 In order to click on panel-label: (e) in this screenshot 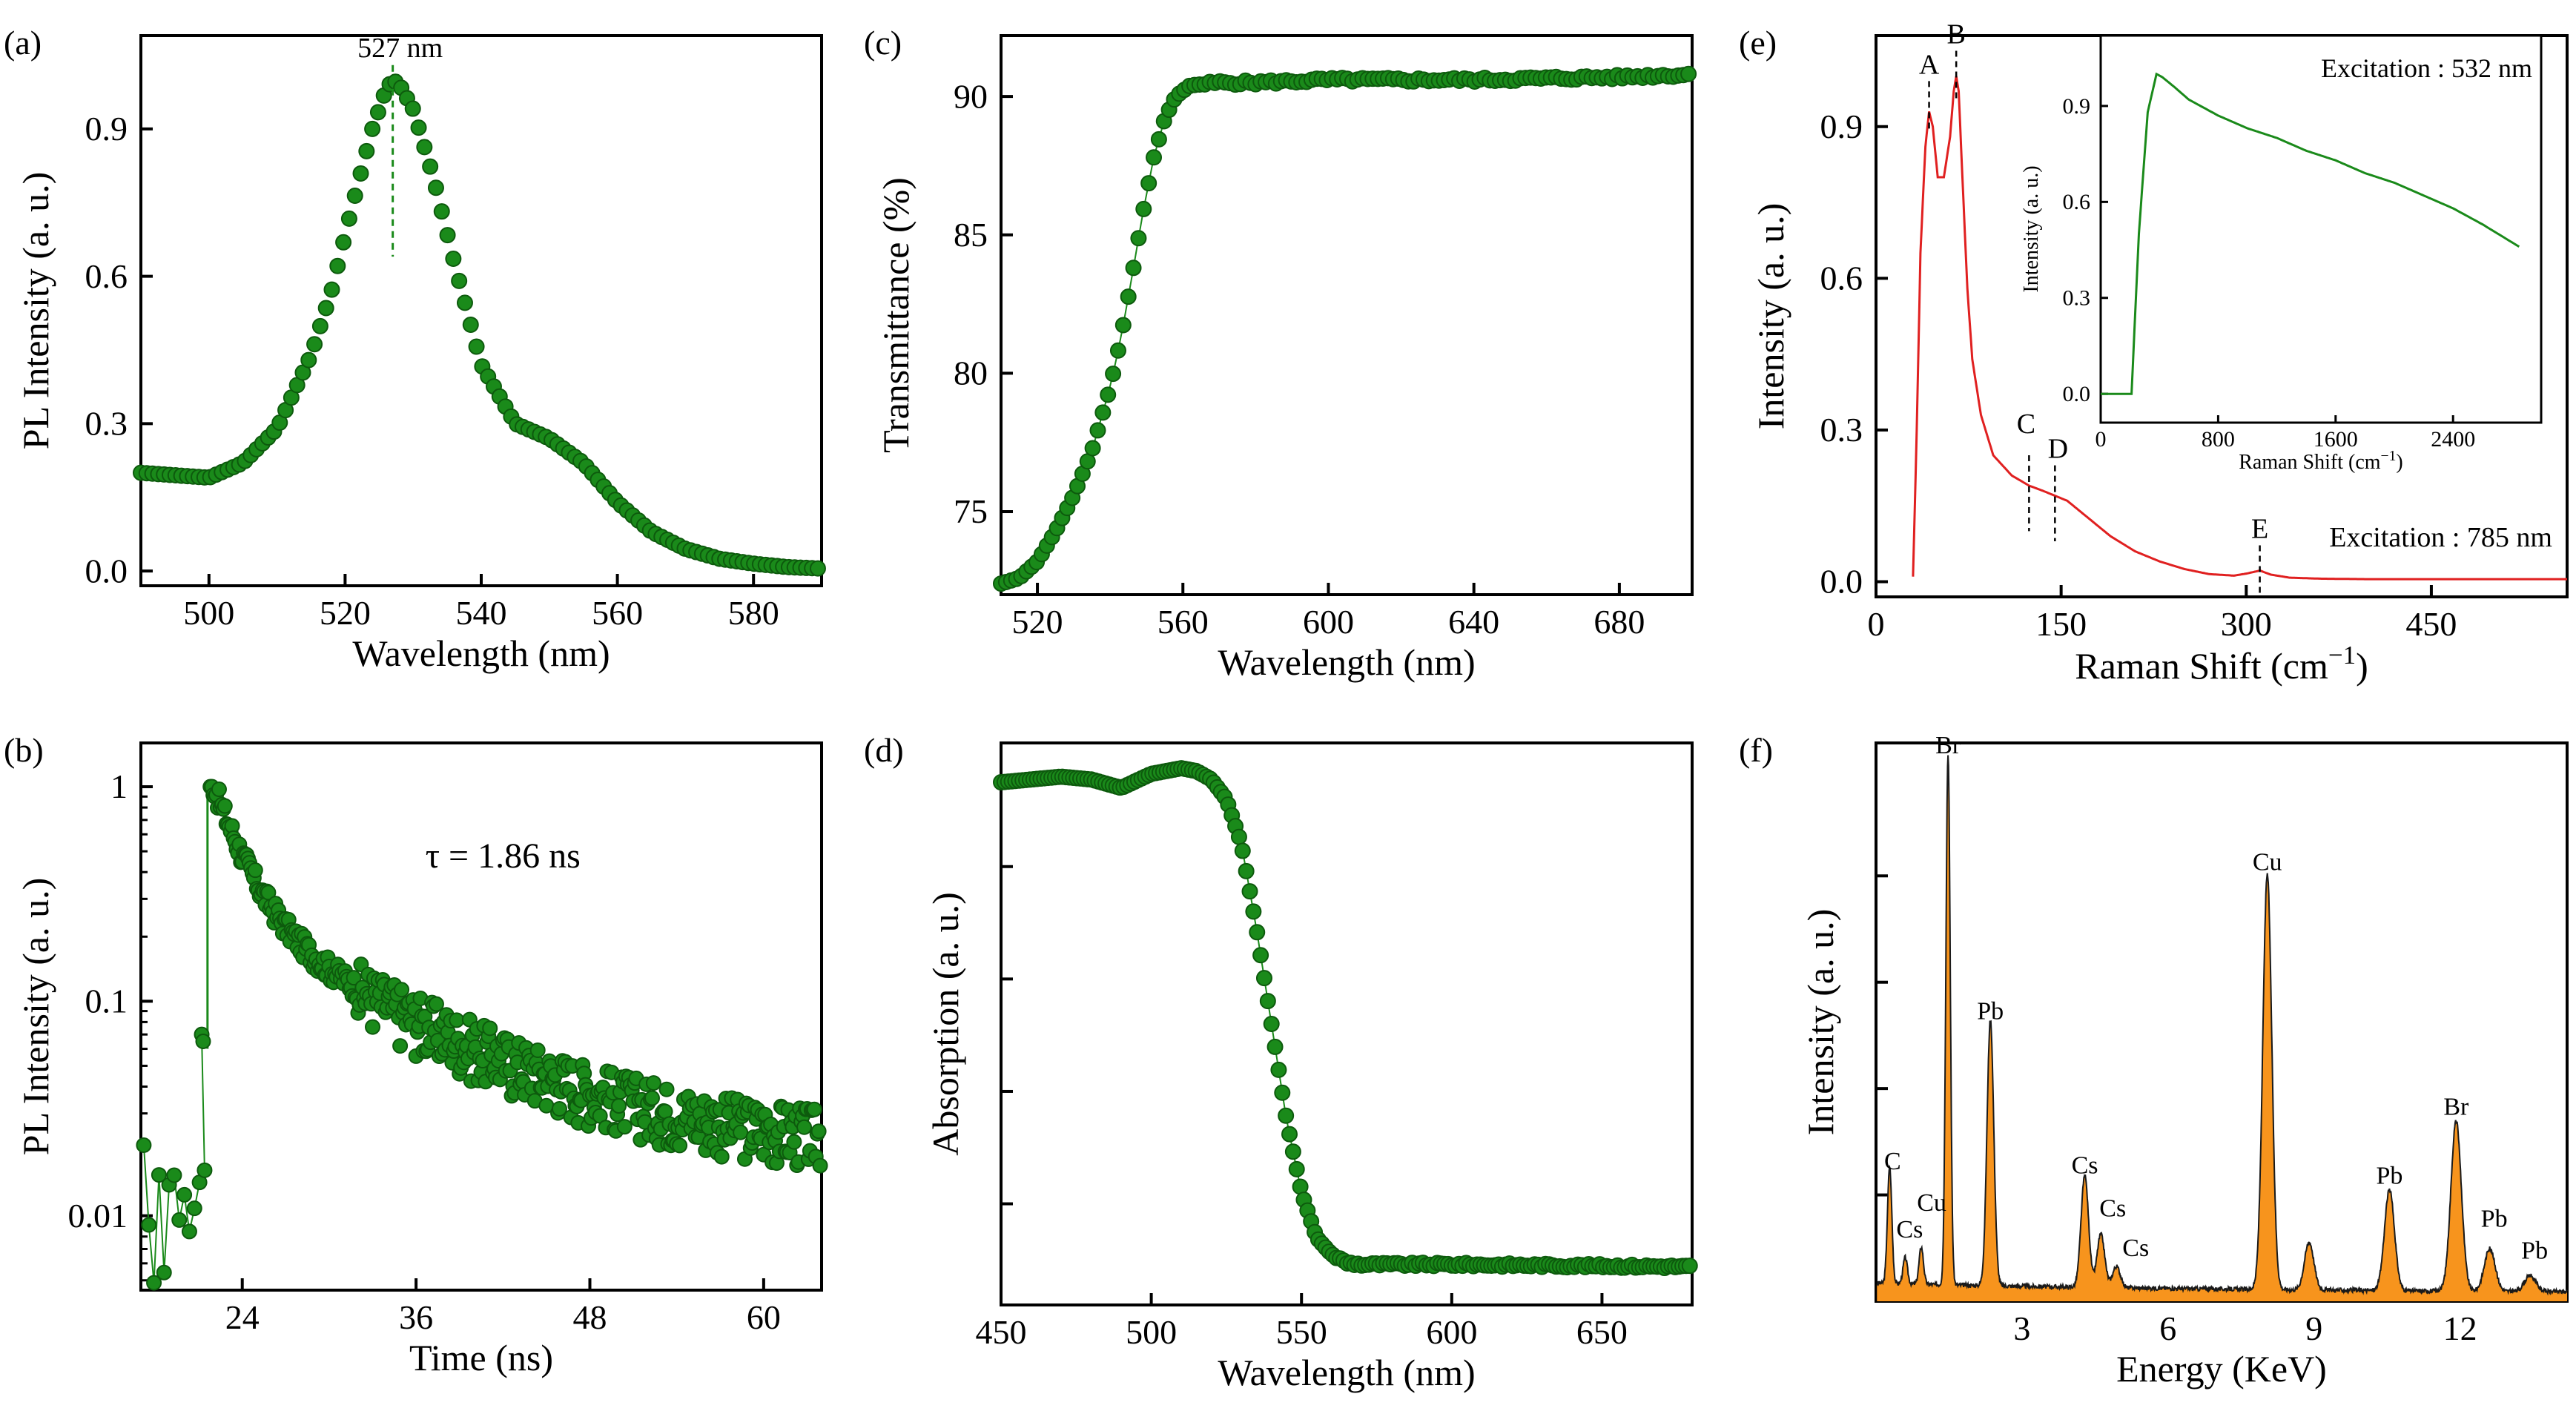, I will do `click(1758, 43)`.